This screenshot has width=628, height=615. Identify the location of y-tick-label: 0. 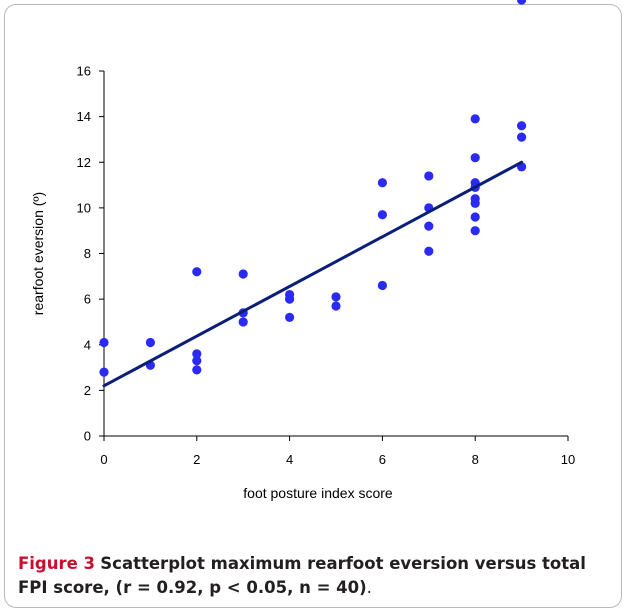
(87, 436).